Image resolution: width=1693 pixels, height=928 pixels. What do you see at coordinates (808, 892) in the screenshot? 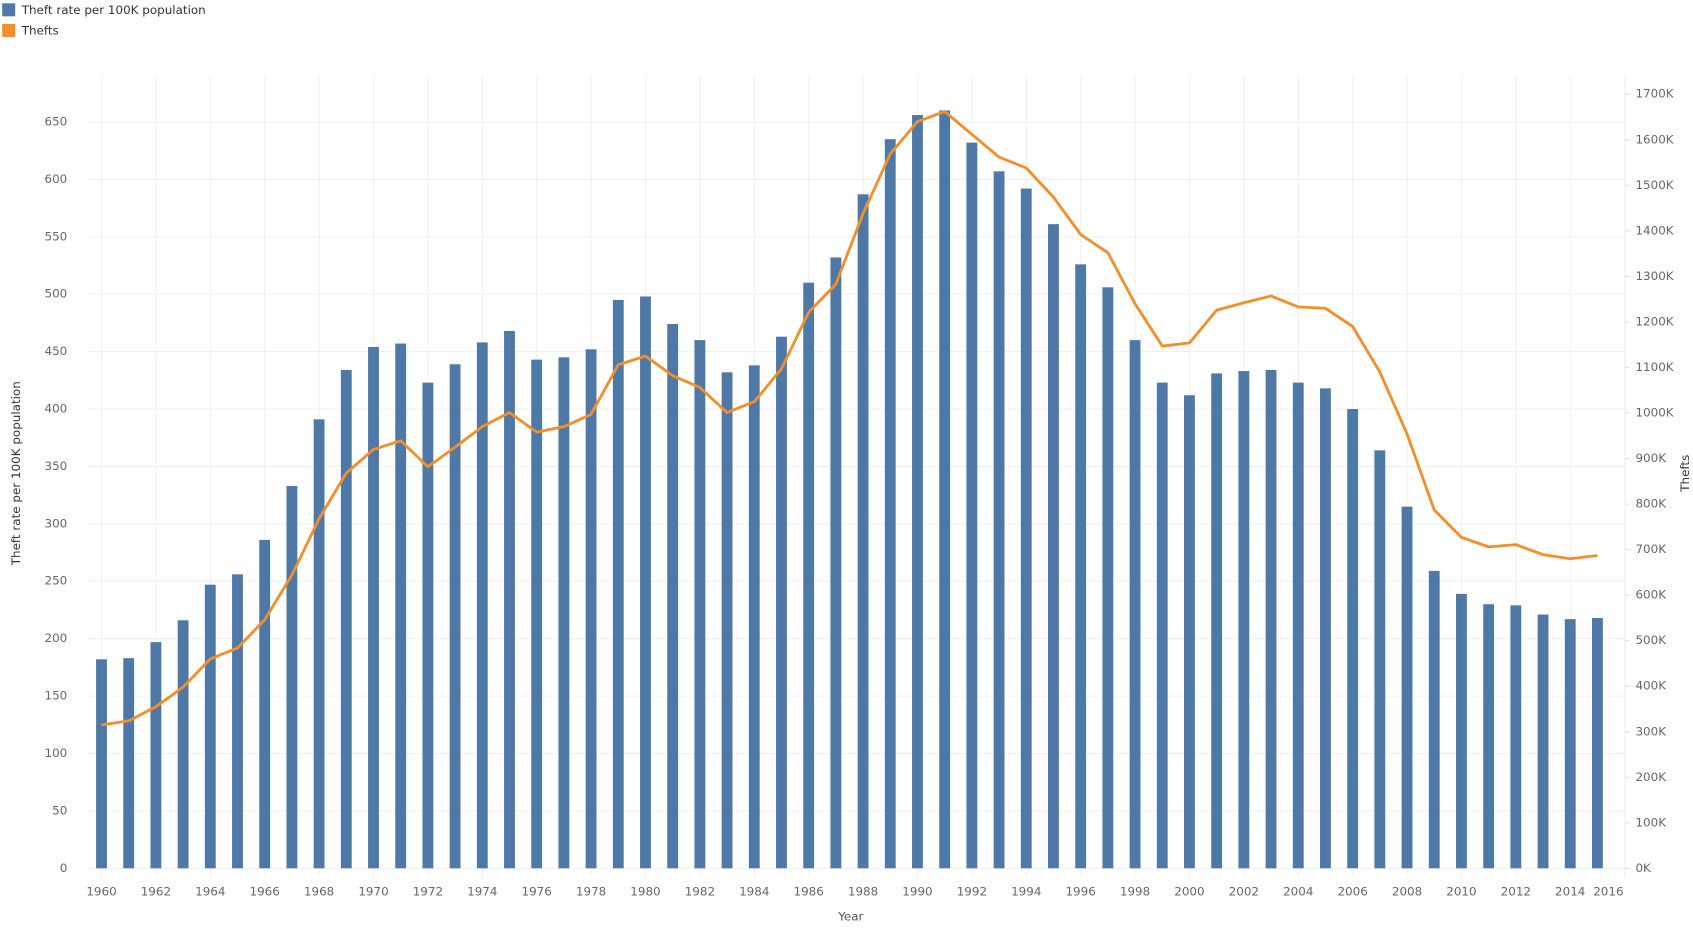
I see `x-tick-label: 1986` at bounding box center [808, 892].